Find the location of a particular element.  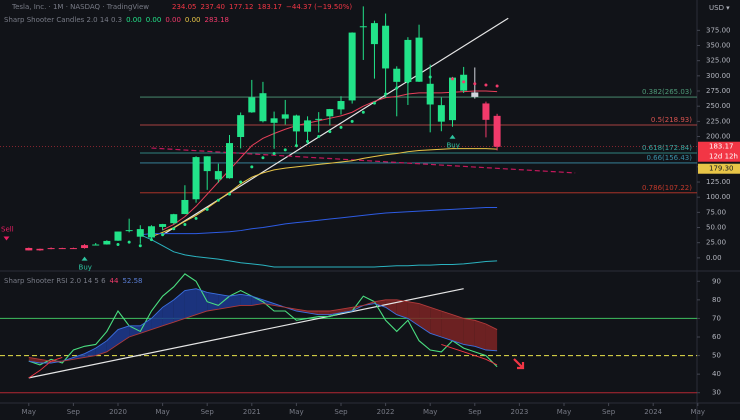

y-tick-label: 225.00 is located at coordinates (718, 121).